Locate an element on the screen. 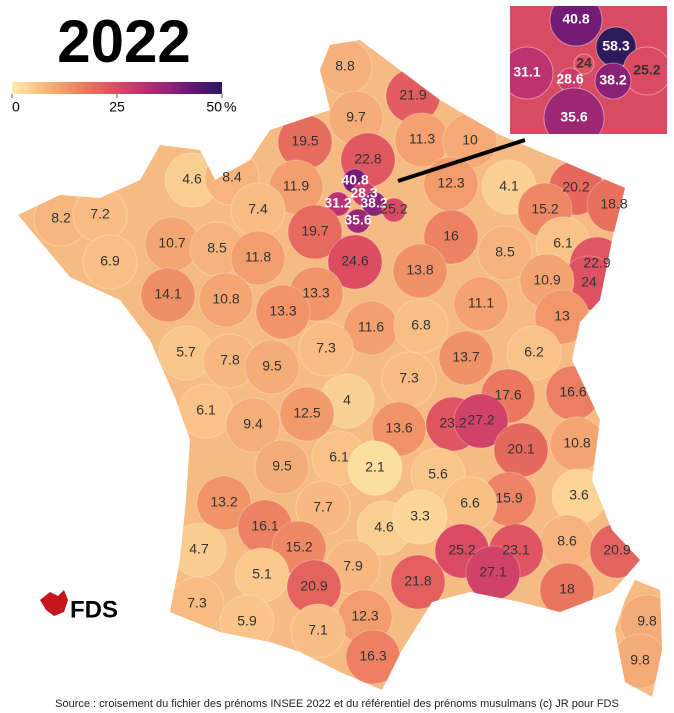 This screenshot has height=713, width=674. department-label: 21.9 is located at coordinates (412, 95).